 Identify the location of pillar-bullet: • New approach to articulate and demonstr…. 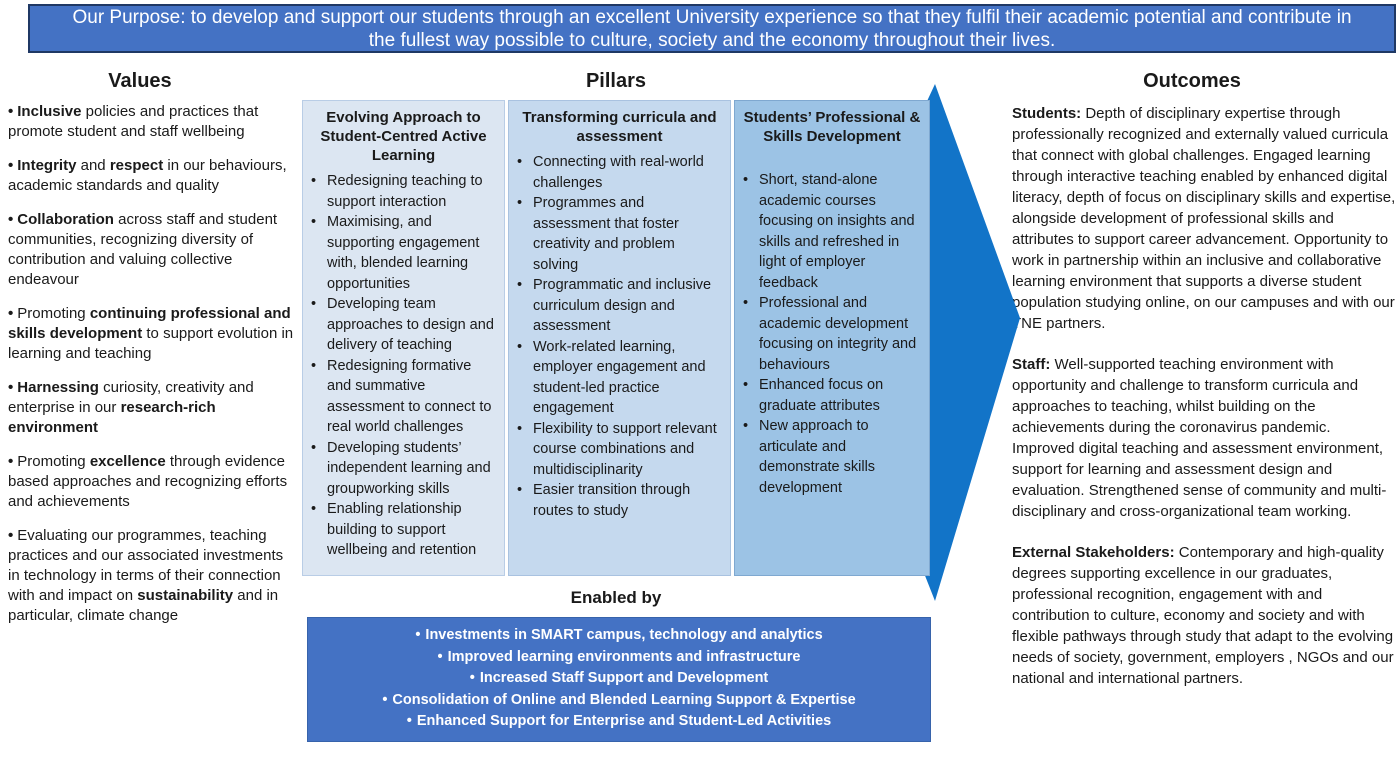
(832, 457).